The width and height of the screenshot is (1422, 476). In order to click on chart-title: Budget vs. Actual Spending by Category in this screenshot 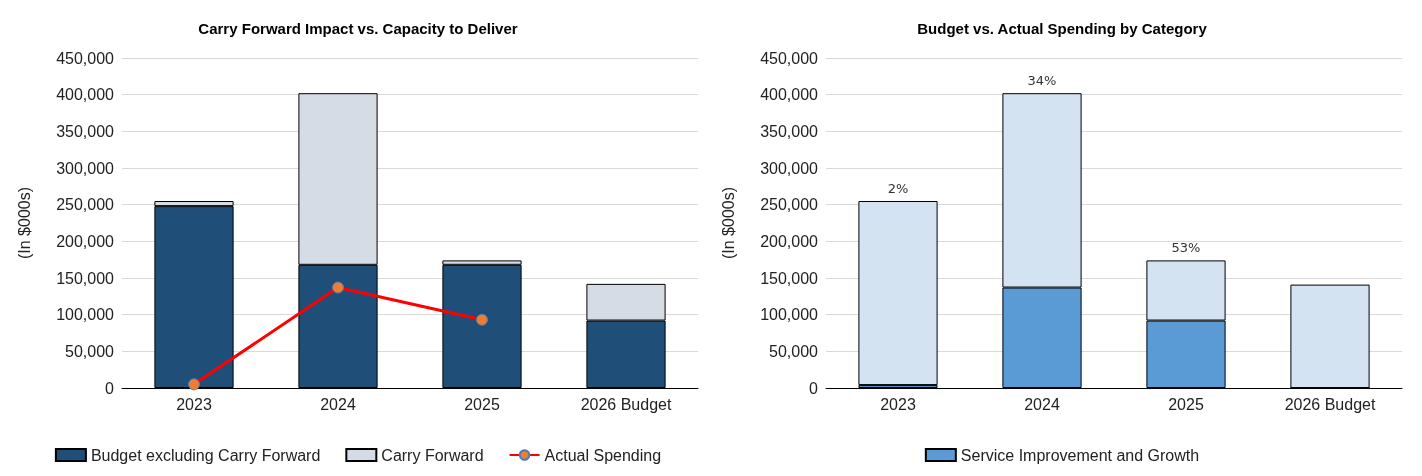, I will do `click(1062, 28)`.